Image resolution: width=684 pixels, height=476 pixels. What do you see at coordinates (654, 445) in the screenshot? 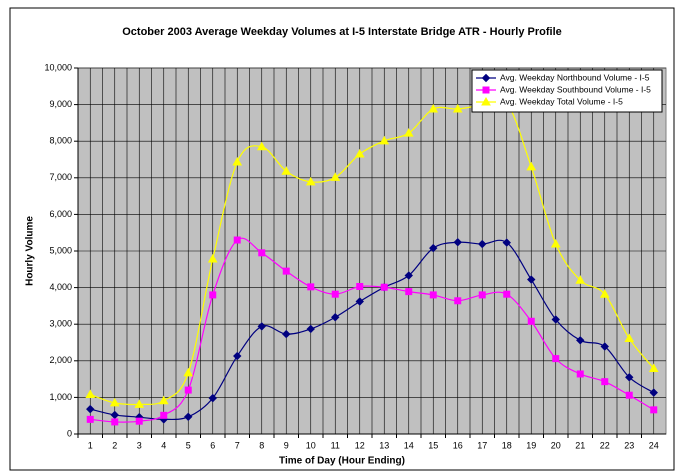
I see `x-tick-label: 24` at bounding box center [654, 445].